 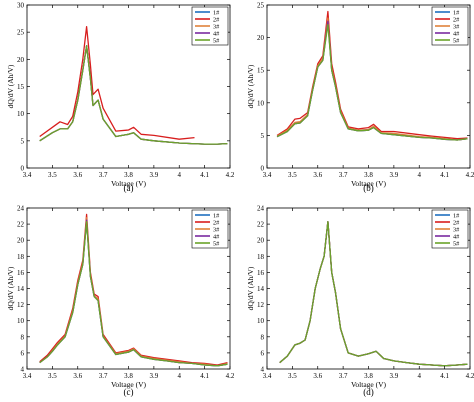 I want to click on y-tick-label: 30, so click(x=21, y=6).